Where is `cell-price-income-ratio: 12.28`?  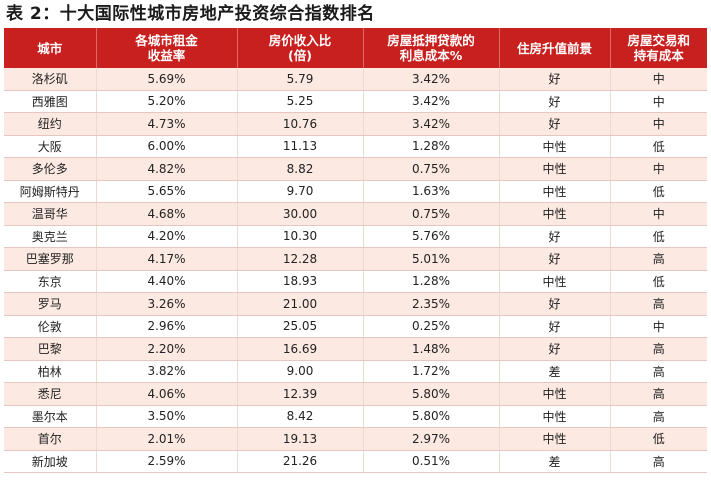
cell-price-income-ratio: 12.28 is located at coordinates (300, 259).